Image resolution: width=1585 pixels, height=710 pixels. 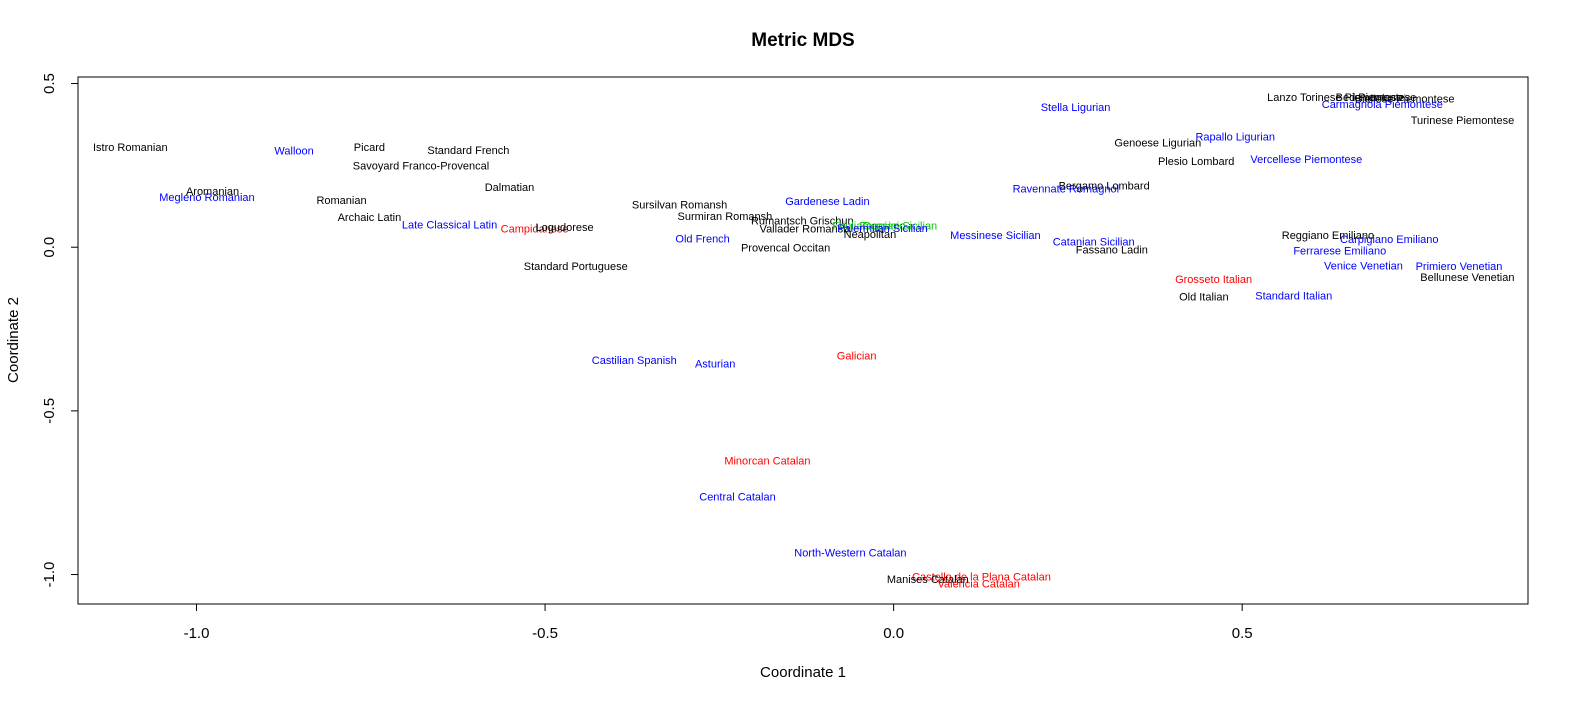 What do you see at coordinates (565, 228) in the screenshot?
I see `point-label: Logudorese` at bounding box center [565, 228].